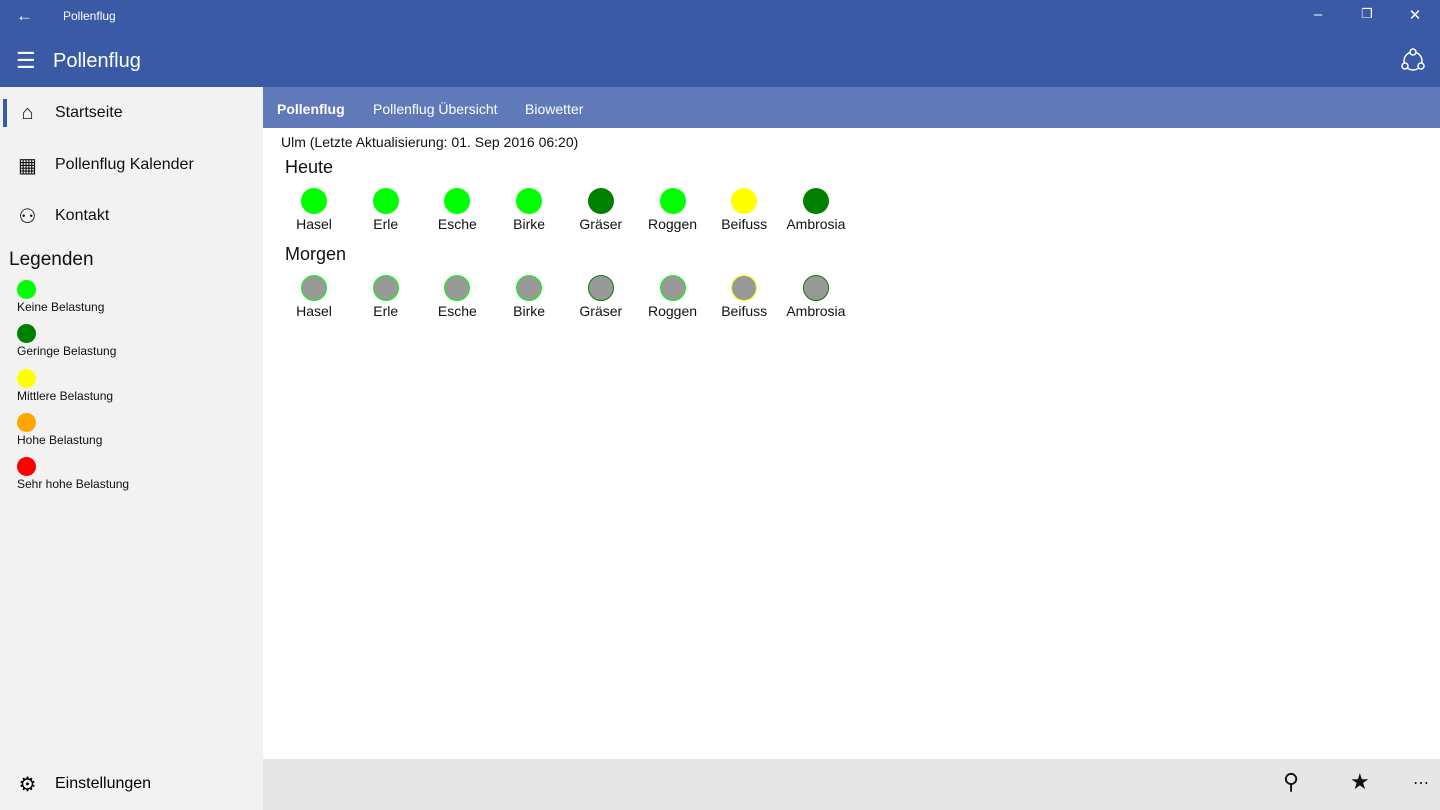 This screenshot has width=1440, height=810. I want to click on tab-pollenflug: Pollenflug, so click(311, 109).